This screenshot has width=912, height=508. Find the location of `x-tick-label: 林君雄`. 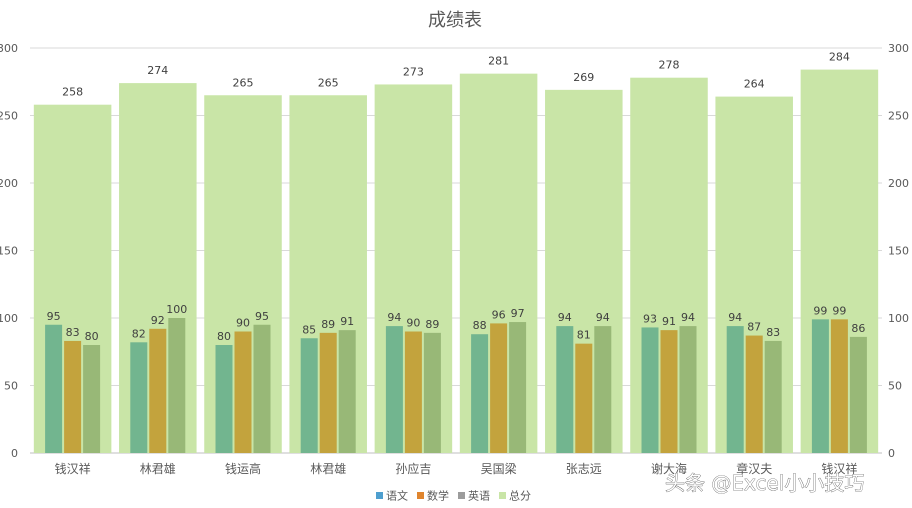

x-tick-label: 林君雄 is located at coordinates (158, 468).